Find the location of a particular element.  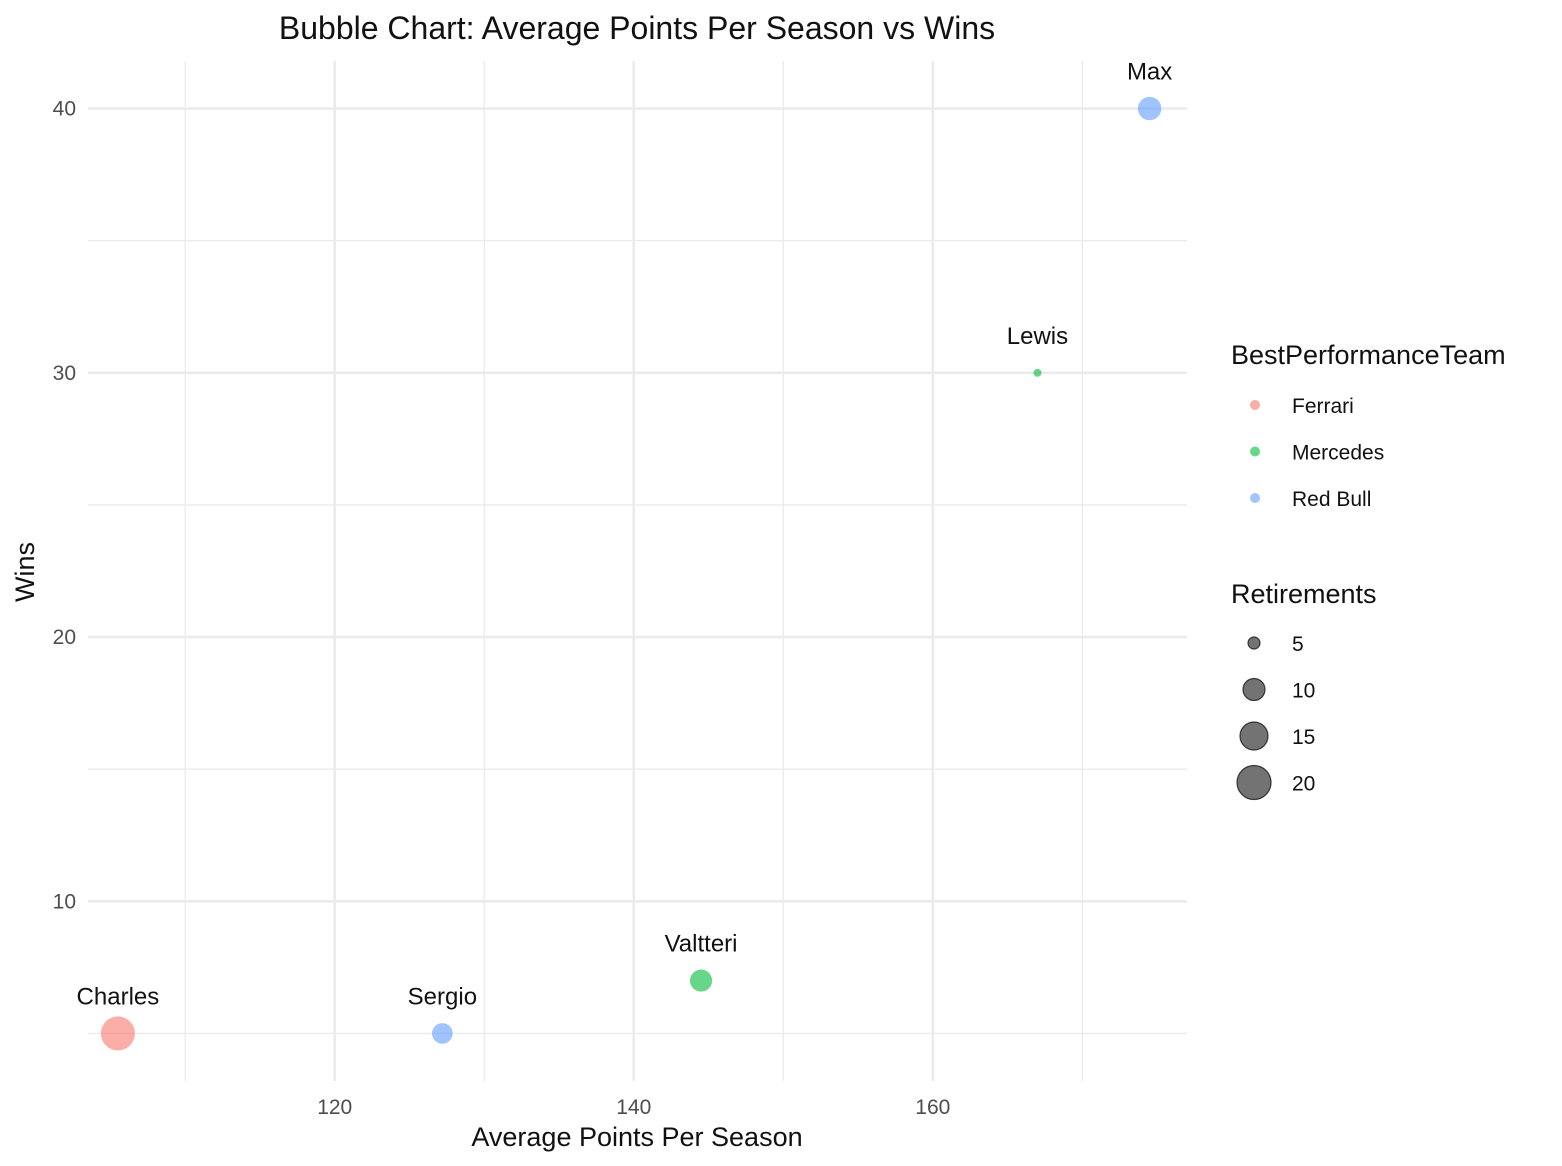

data-point-charles is located at coordinates (117, 1033).